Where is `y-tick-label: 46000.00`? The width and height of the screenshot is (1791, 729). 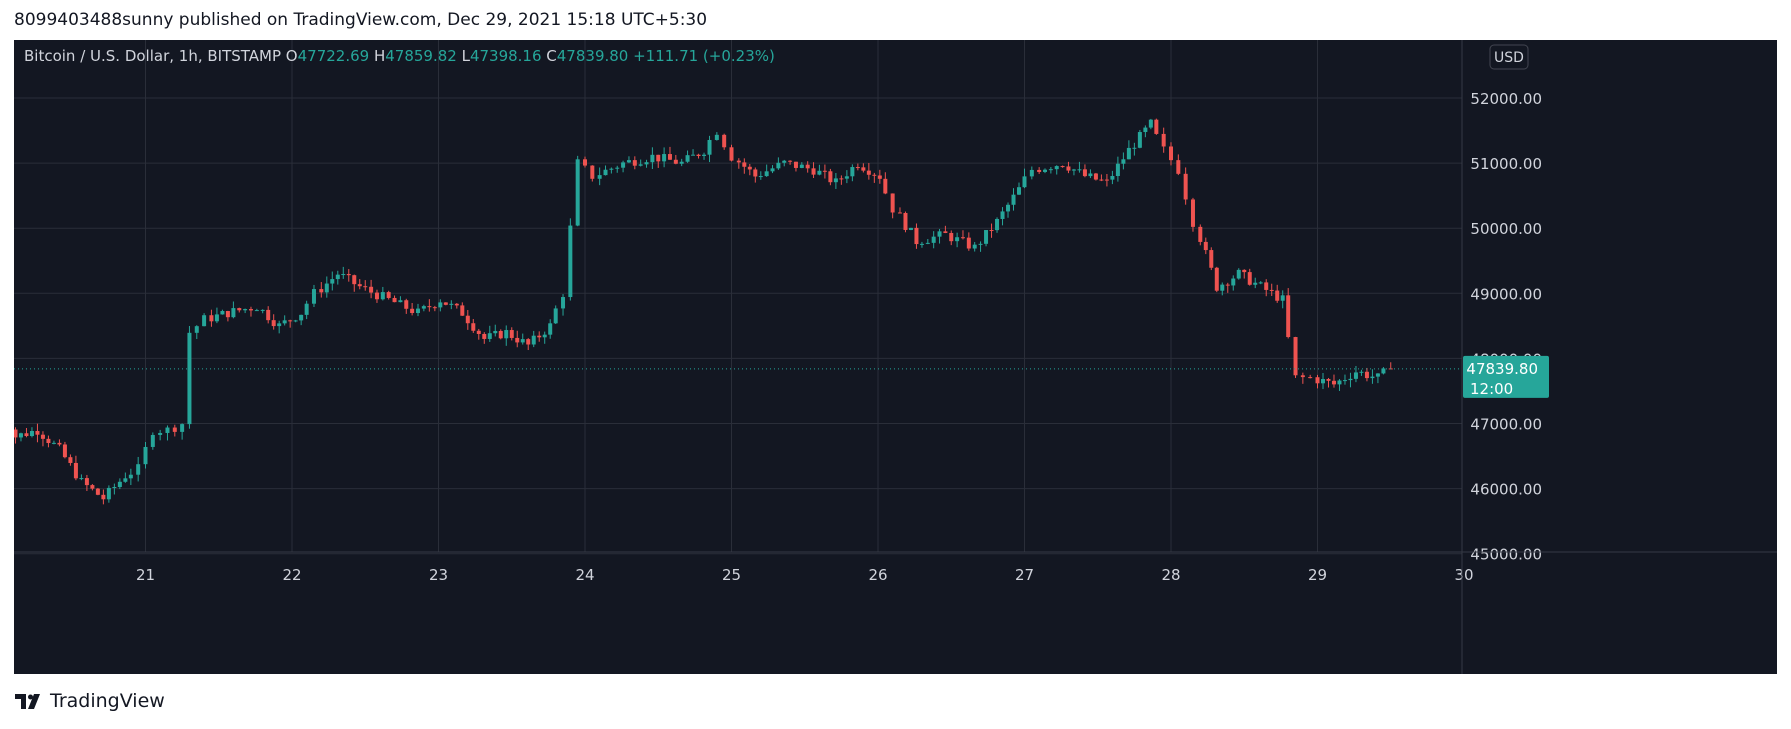
y-tick-label: 46000.00 is located at coordinates (1506, 490).